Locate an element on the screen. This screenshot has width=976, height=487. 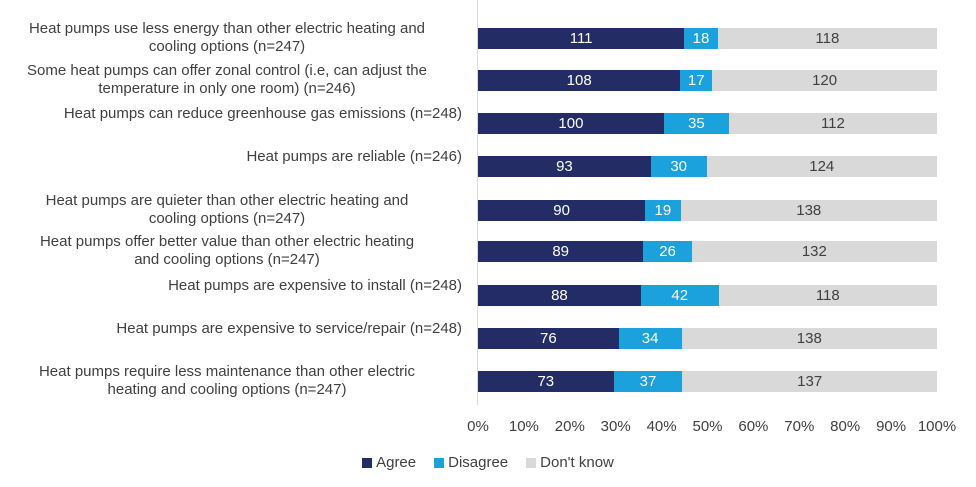
x-tick-label: 80% is located at coordinates (845, 426).